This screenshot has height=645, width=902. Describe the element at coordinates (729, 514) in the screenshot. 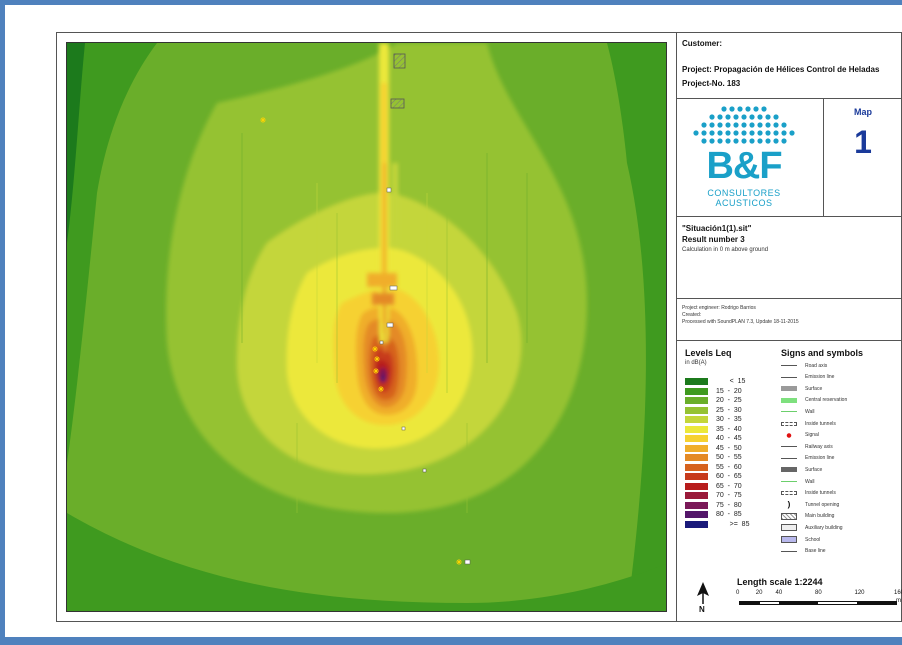

I see `level-range-label: 80 - 85` at that location.